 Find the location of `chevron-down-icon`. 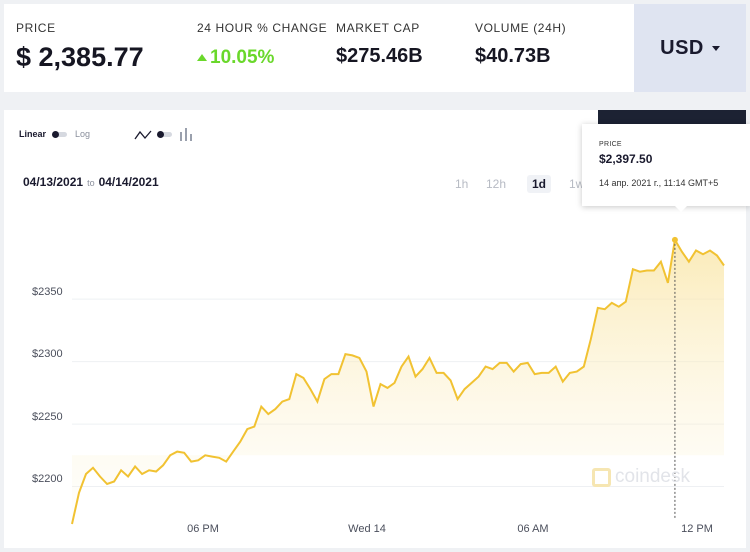

chevron-down-icon is located at coordinates (715, 48).